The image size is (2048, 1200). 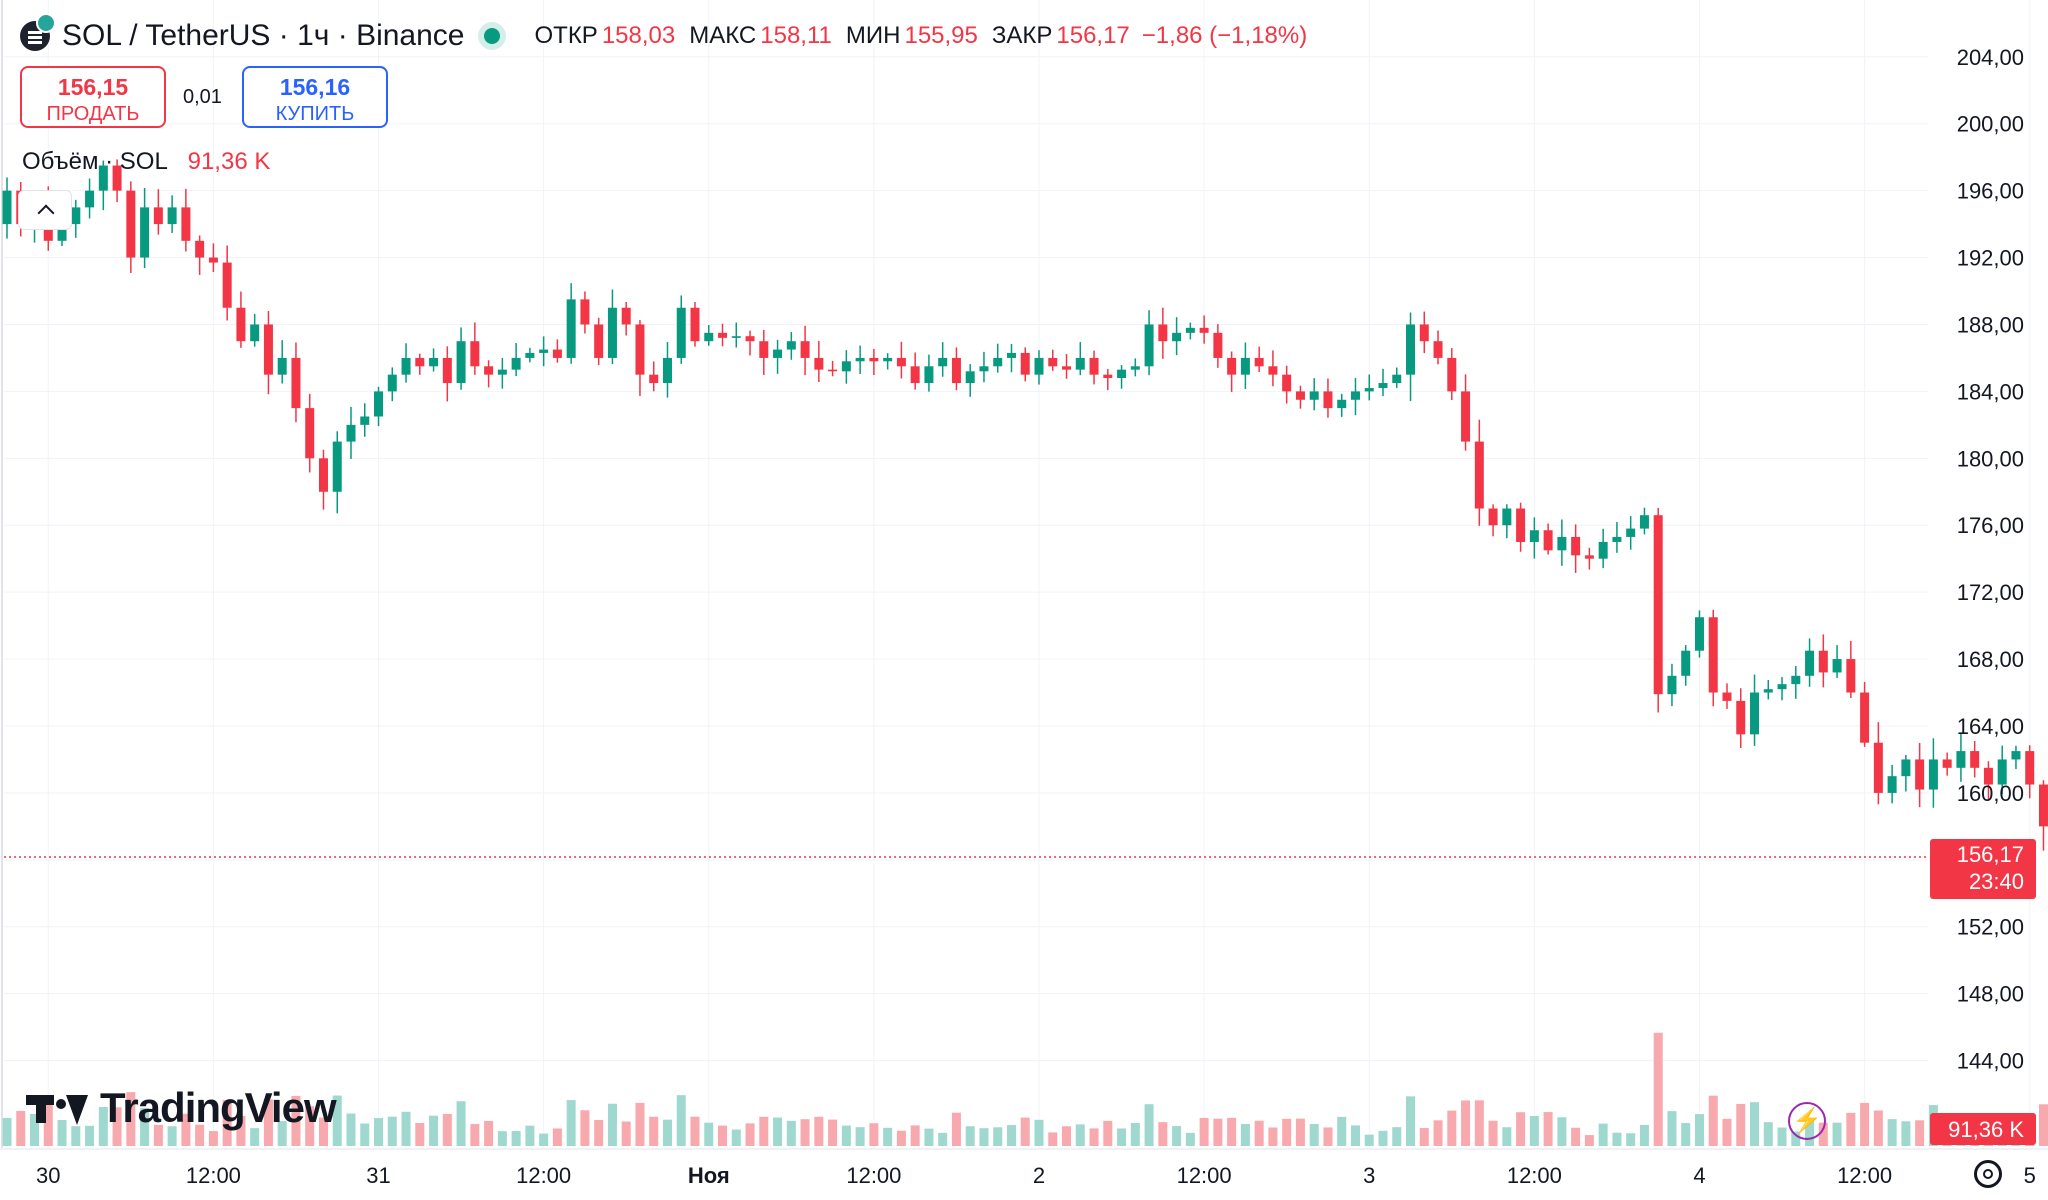 I want to click on lightning-icon: ⚡, so click(x=1807, y=1121).